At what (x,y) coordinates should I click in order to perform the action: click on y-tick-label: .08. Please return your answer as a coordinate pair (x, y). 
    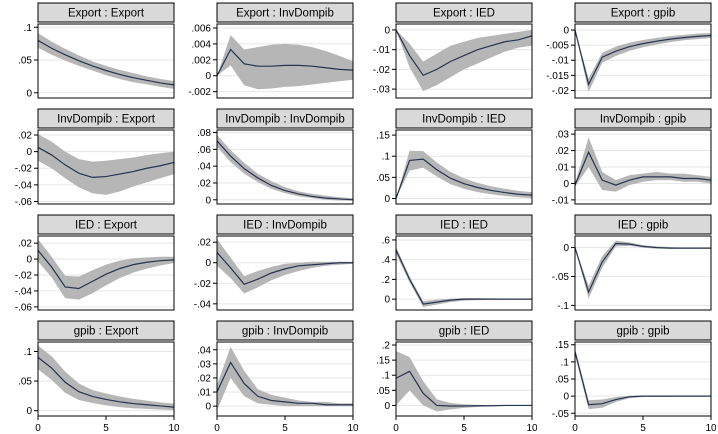
    Looking at the image, I should click on (204, 133).